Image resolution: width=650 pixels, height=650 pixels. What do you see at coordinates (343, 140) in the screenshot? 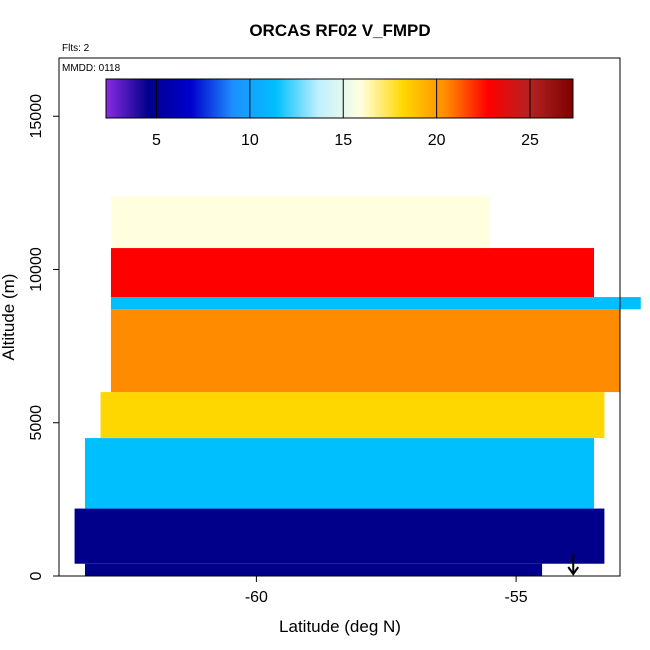
I see `colorbar-tick-label-2: 15` at bounding box center [343, 140].